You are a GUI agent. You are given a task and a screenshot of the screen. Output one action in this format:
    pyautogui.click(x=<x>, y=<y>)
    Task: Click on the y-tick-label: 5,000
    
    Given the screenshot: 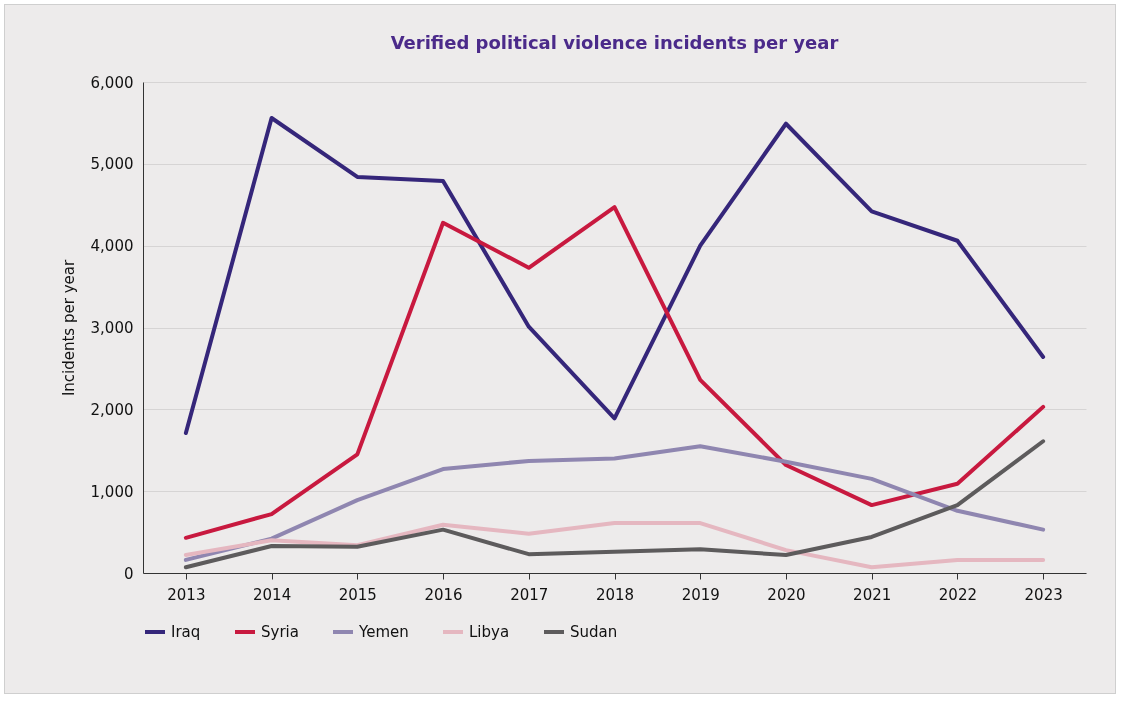 What is the action you would take?
    pyautogui.click(x=112, y=164)
    